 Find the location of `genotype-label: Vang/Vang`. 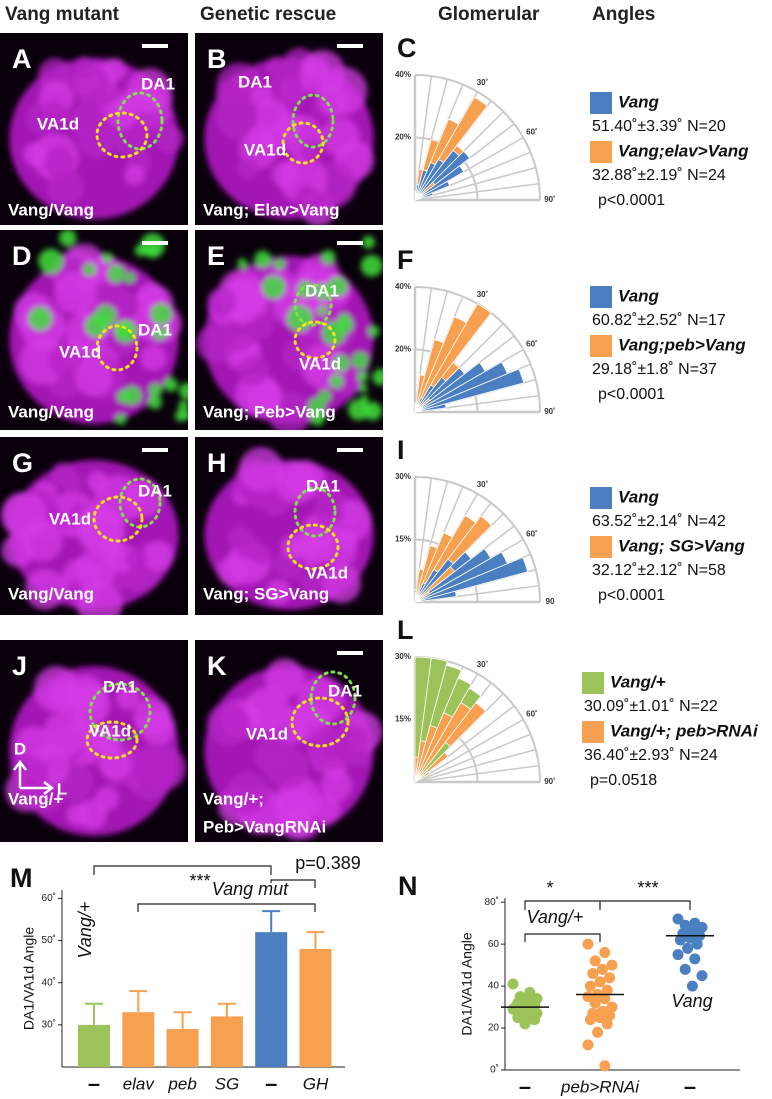

genotype-label: Vang/Vang is located at coordinates (51, 411).